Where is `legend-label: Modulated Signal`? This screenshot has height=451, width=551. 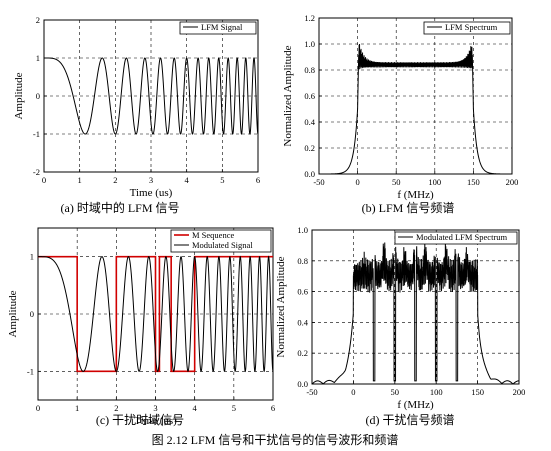
legend-label: Modulated Signal is located at coordinates (222, 245).